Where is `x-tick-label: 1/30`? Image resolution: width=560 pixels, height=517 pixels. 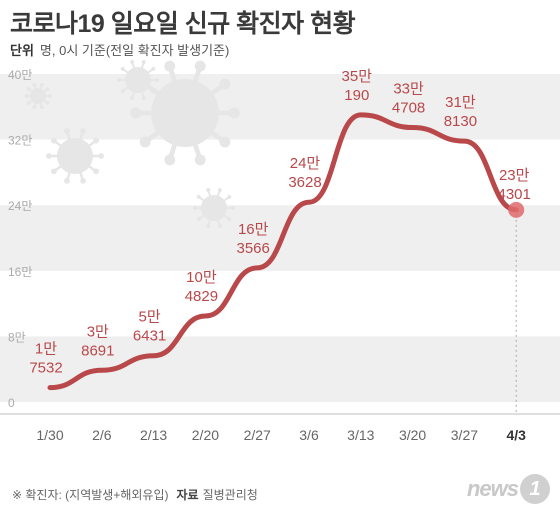 x-tick-label: 1/30 is located at coordinates (49, 435).